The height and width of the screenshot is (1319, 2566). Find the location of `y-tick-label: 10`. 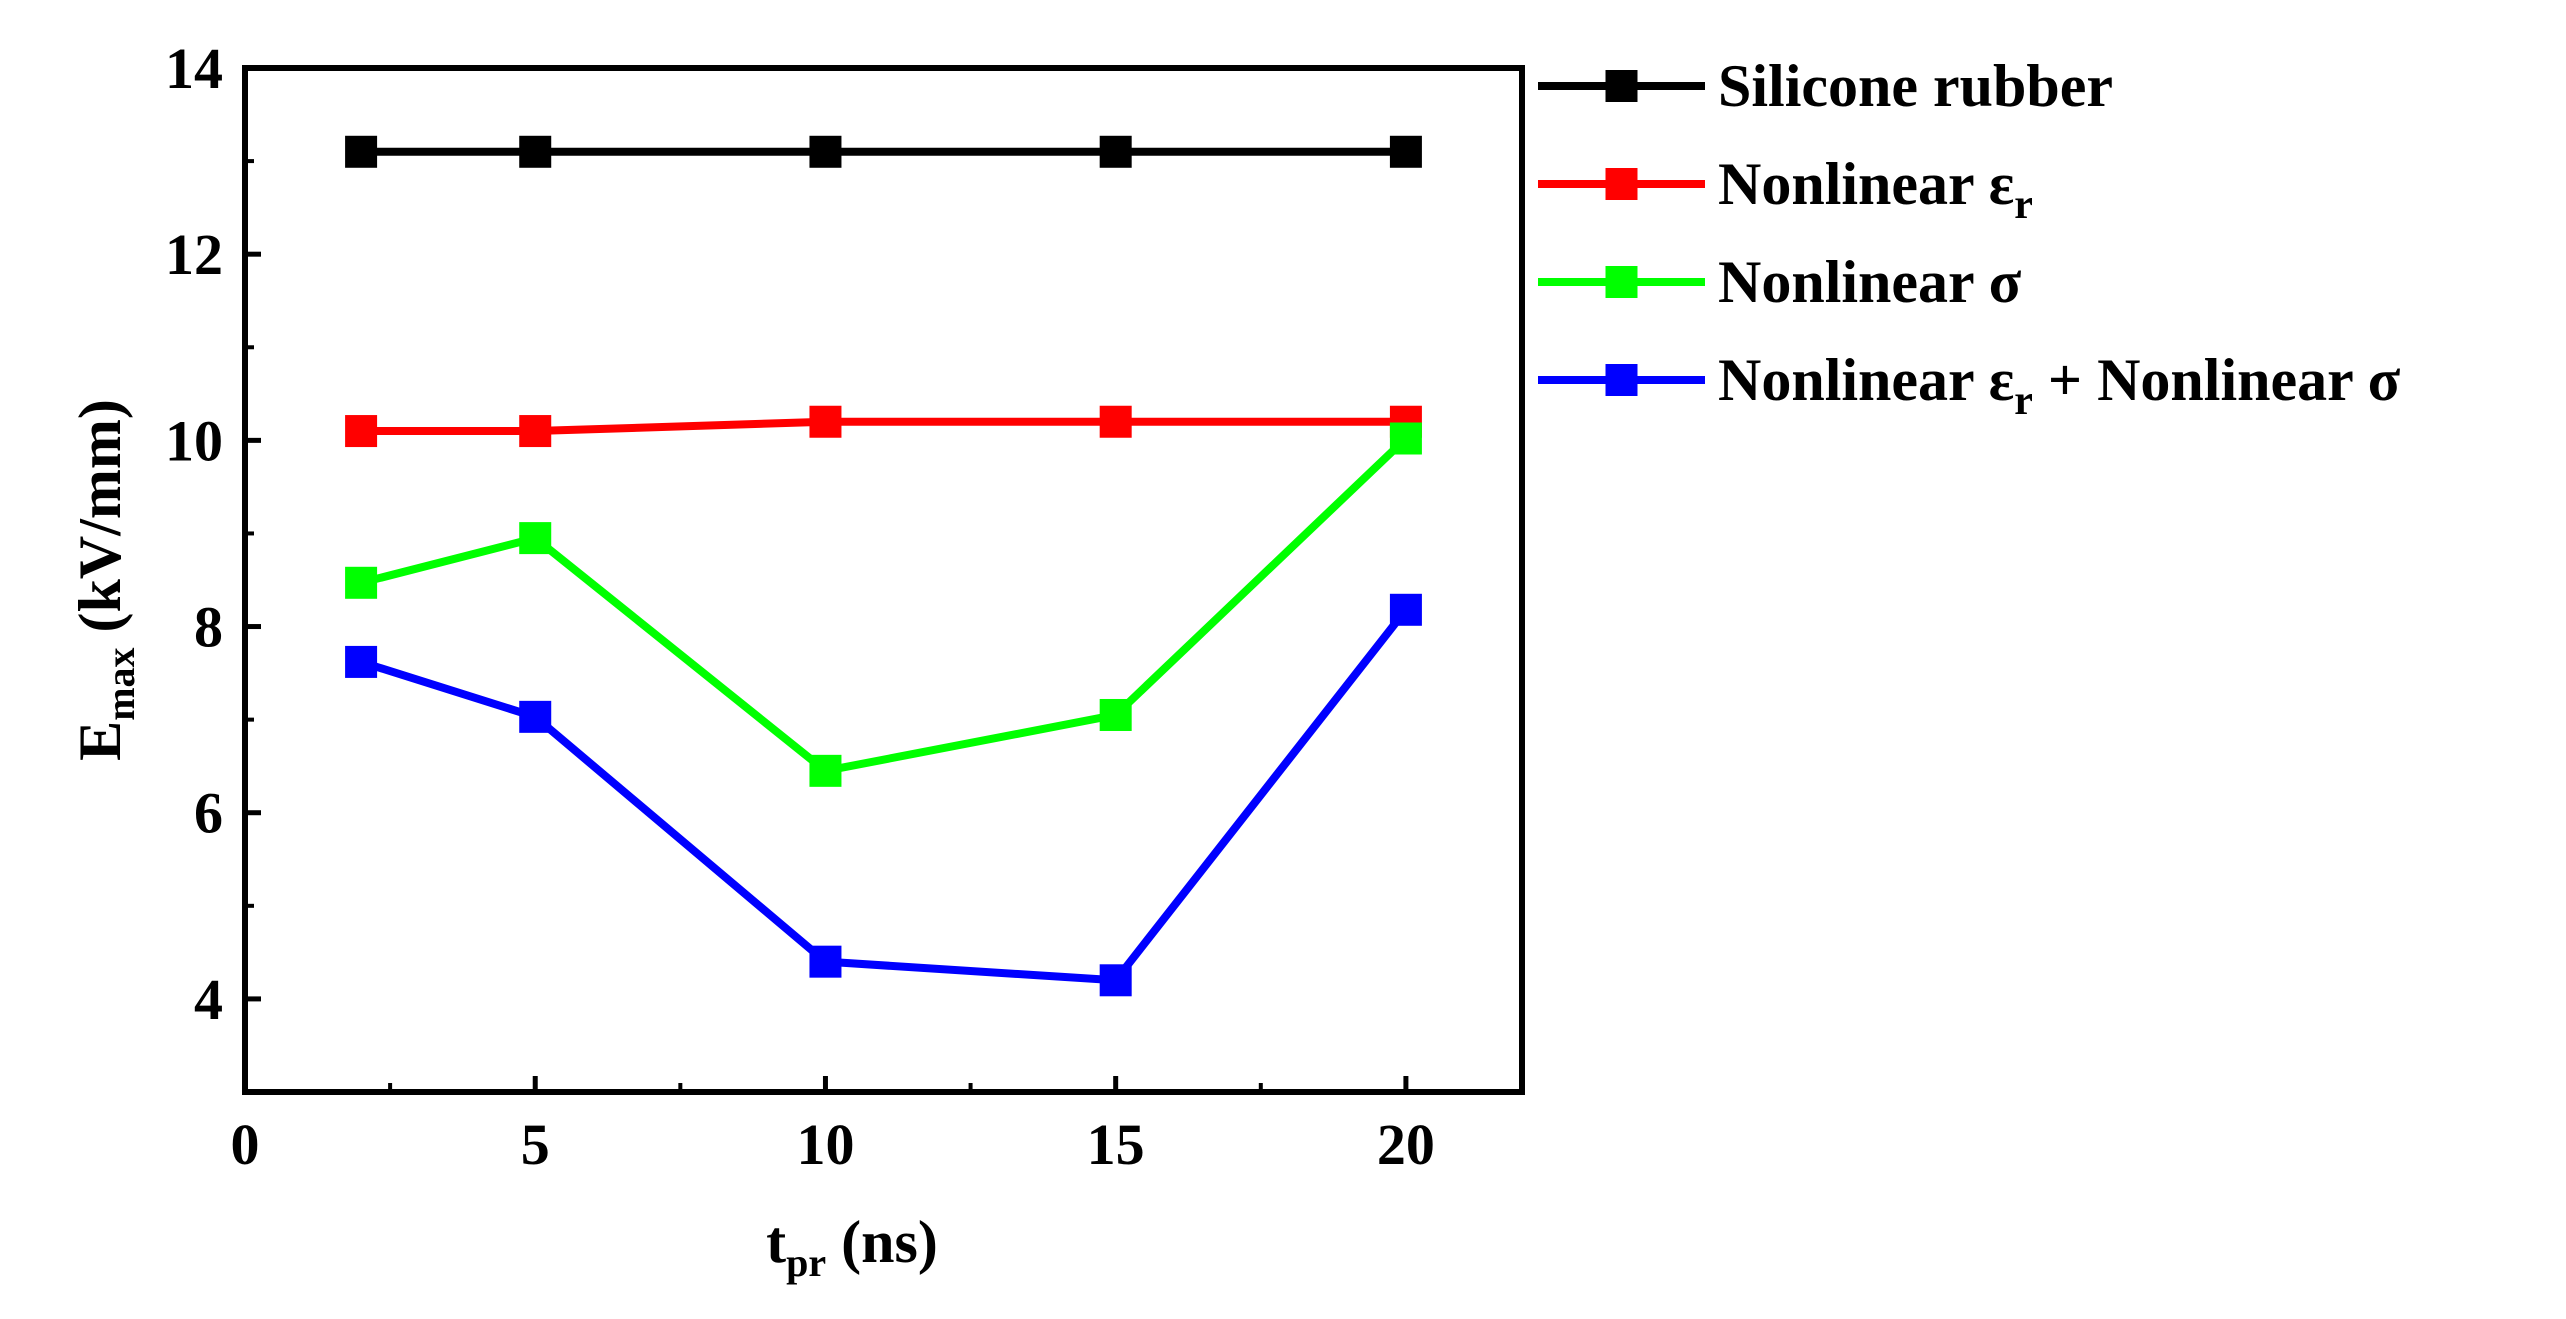

y-tick-label: 10 is located at coordinates (194, 440).